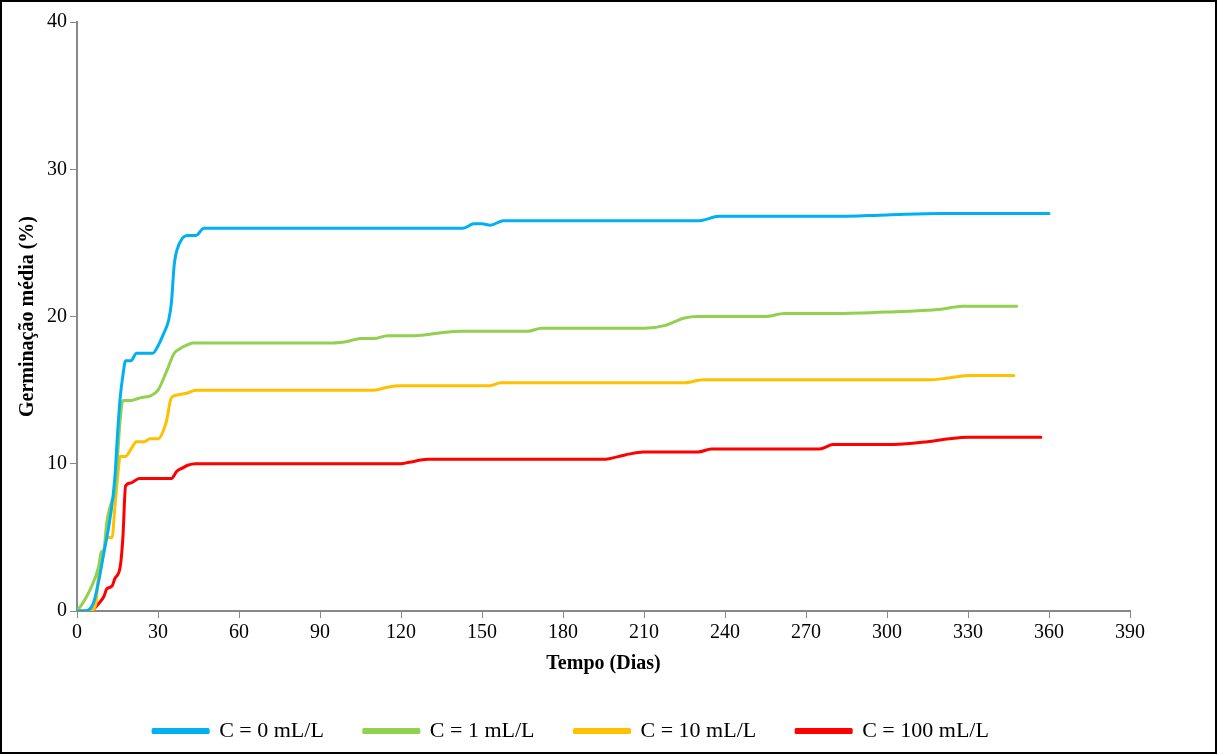 Image resolution: width=1217 pixels, height=754 pixels. I want to click on x-tick-label: 90, so click(320, 631).